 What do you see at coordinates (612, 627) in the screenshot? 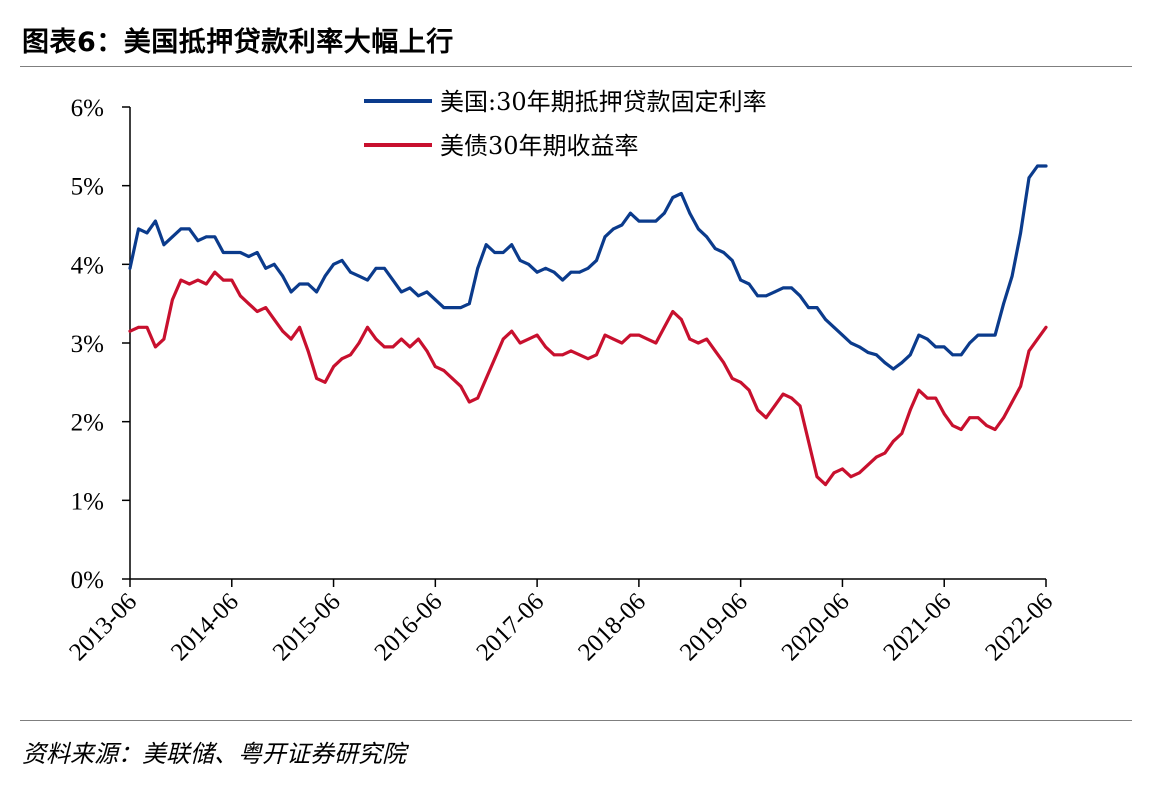
I see `x-tick-label: 2018-06` at bounding box center [612, 627].